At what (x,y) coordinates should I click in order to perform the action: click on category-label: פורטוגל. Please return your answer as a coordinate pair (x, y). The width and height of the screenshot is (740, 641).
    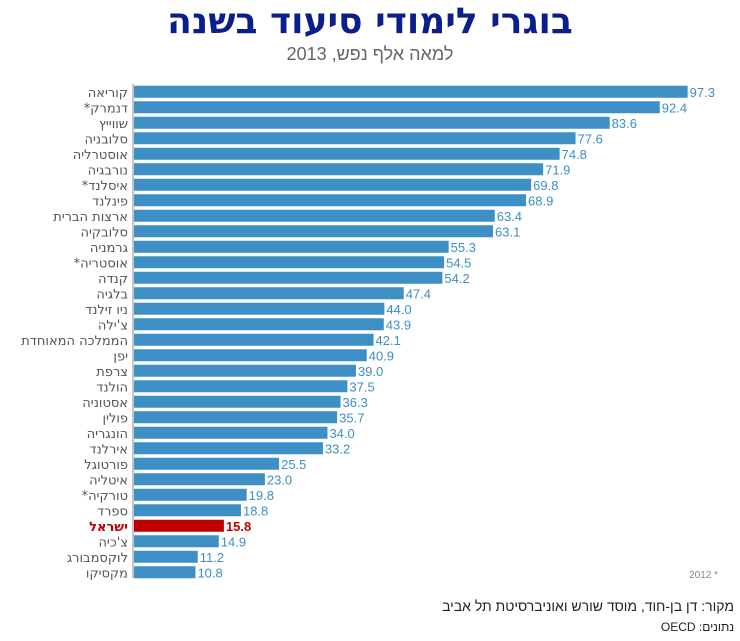
    Looking at the image, I should click on (106, 465).